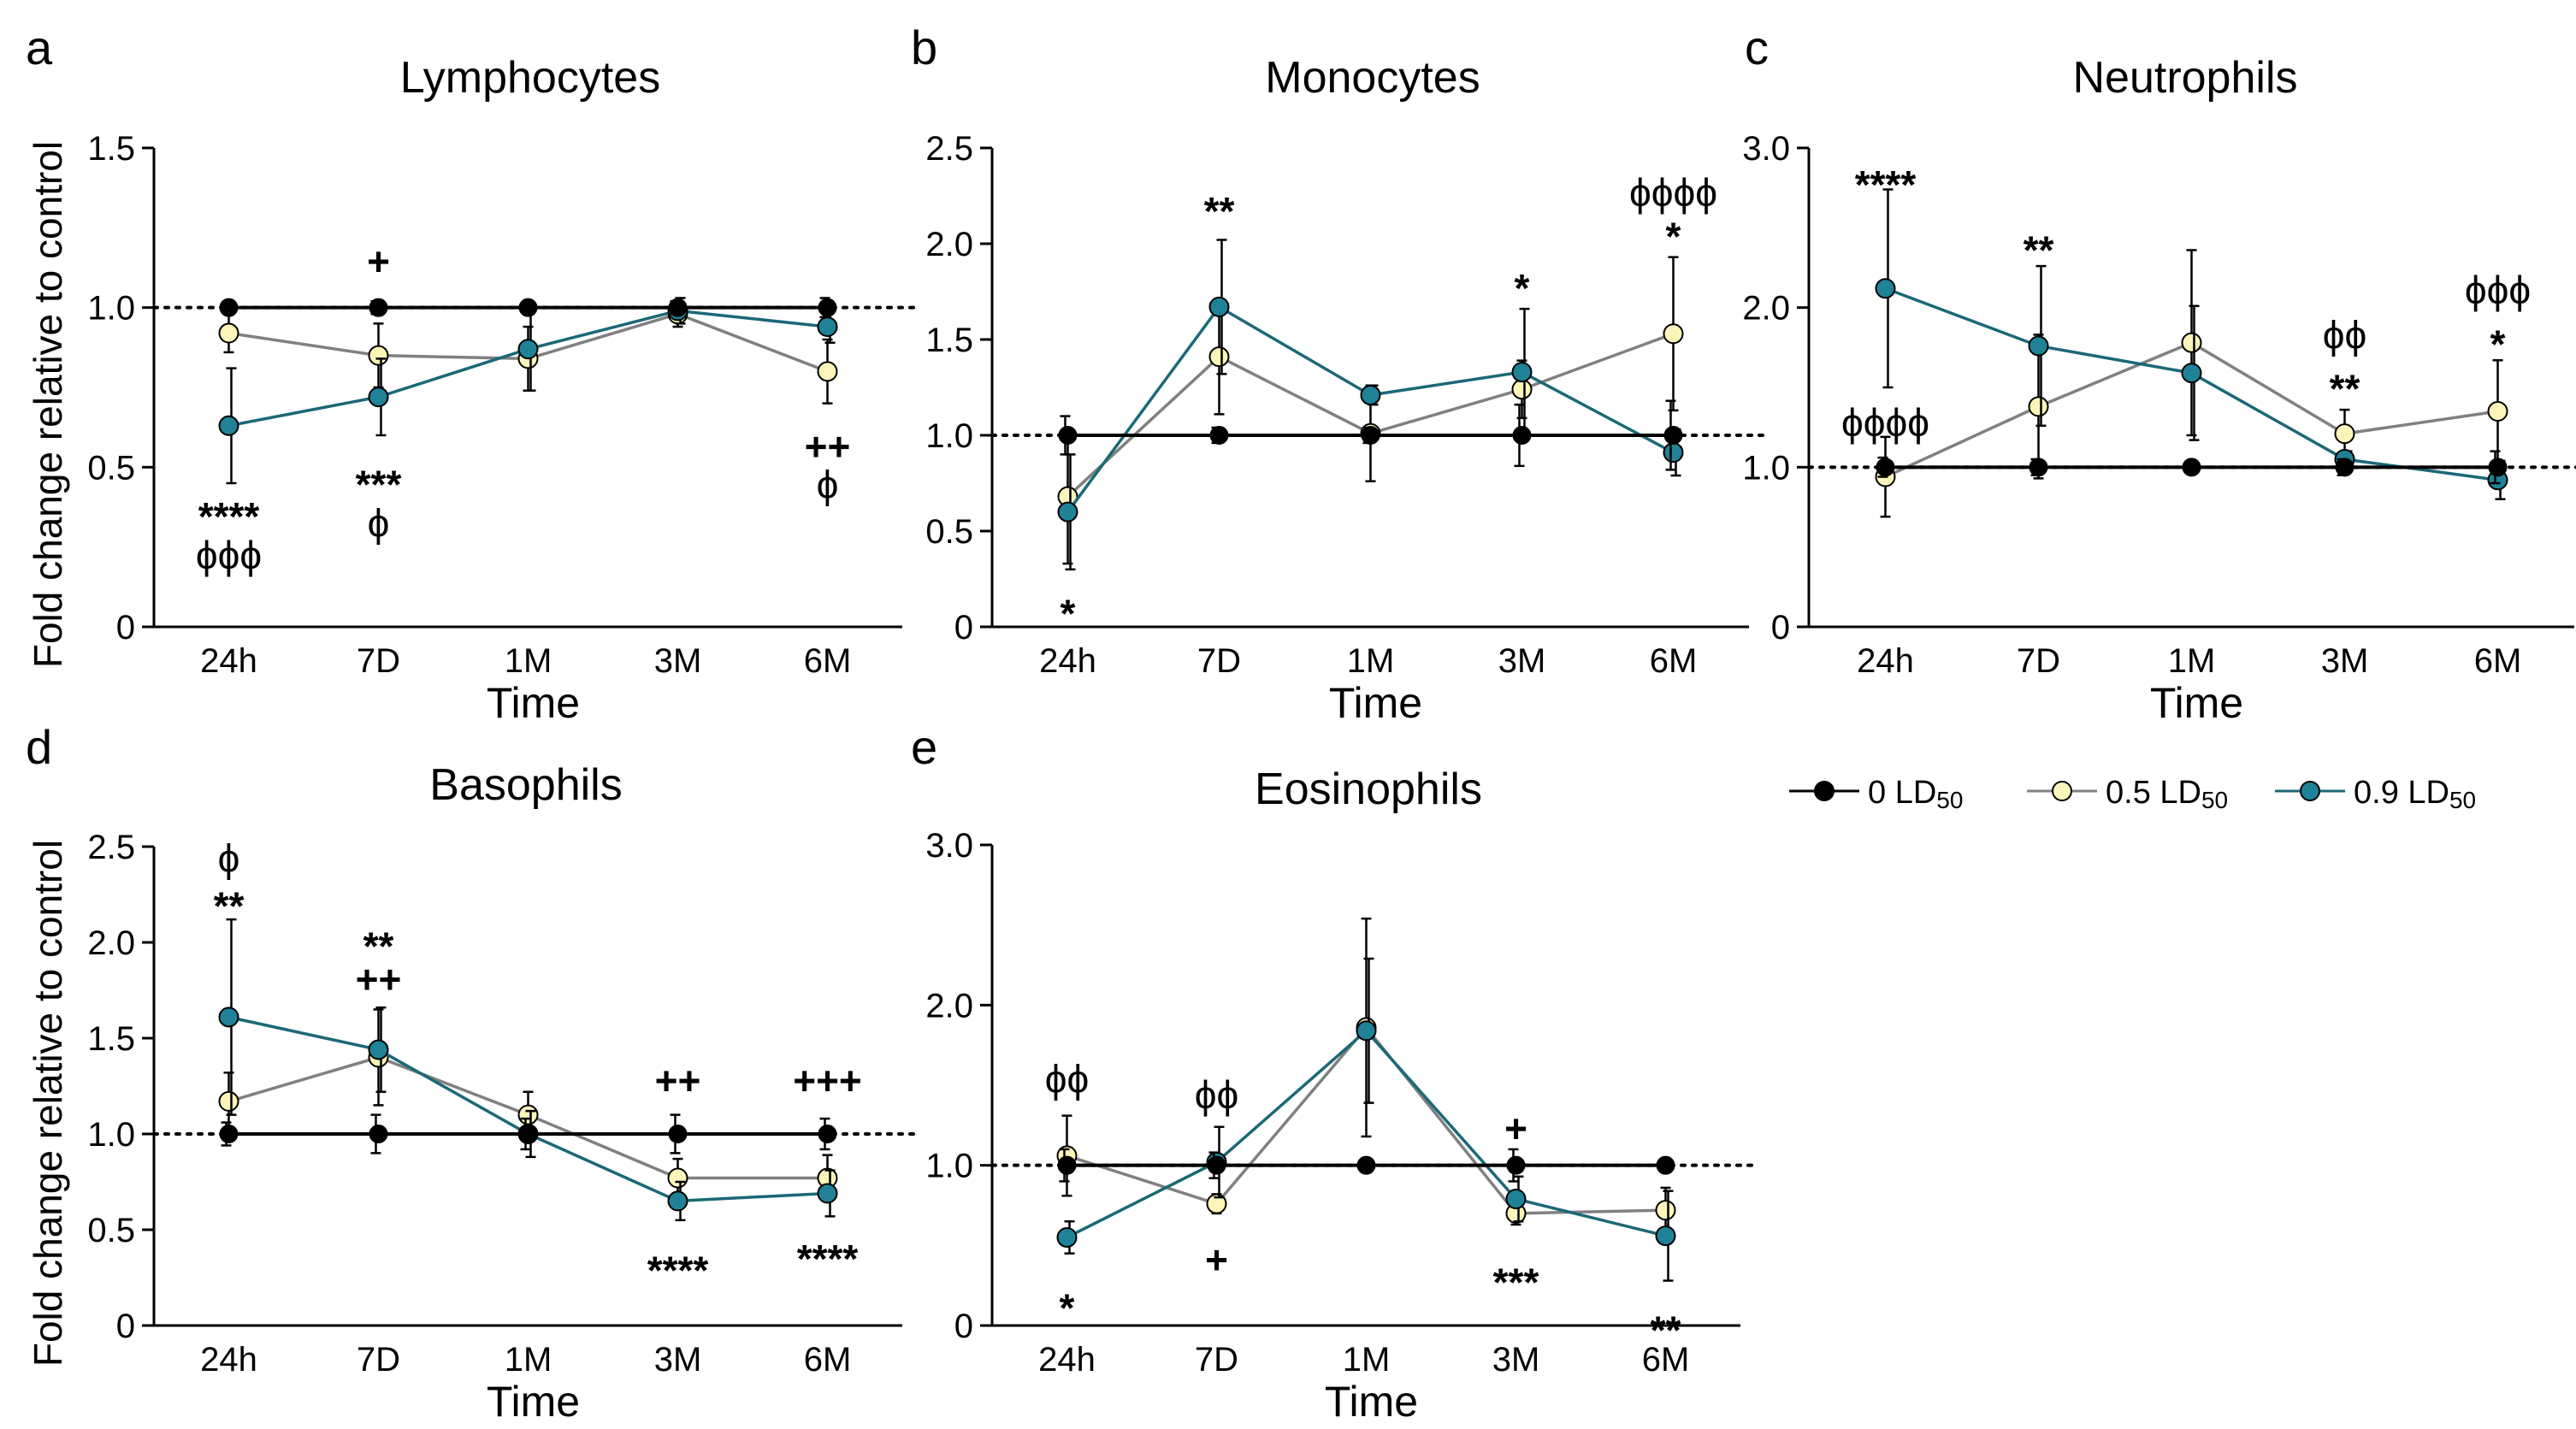 This screenshot has height=1429, width=2576. Describe the element at coordinates (828, 1259) in the screenshot. I see `significance-annotation: ****` at that location.